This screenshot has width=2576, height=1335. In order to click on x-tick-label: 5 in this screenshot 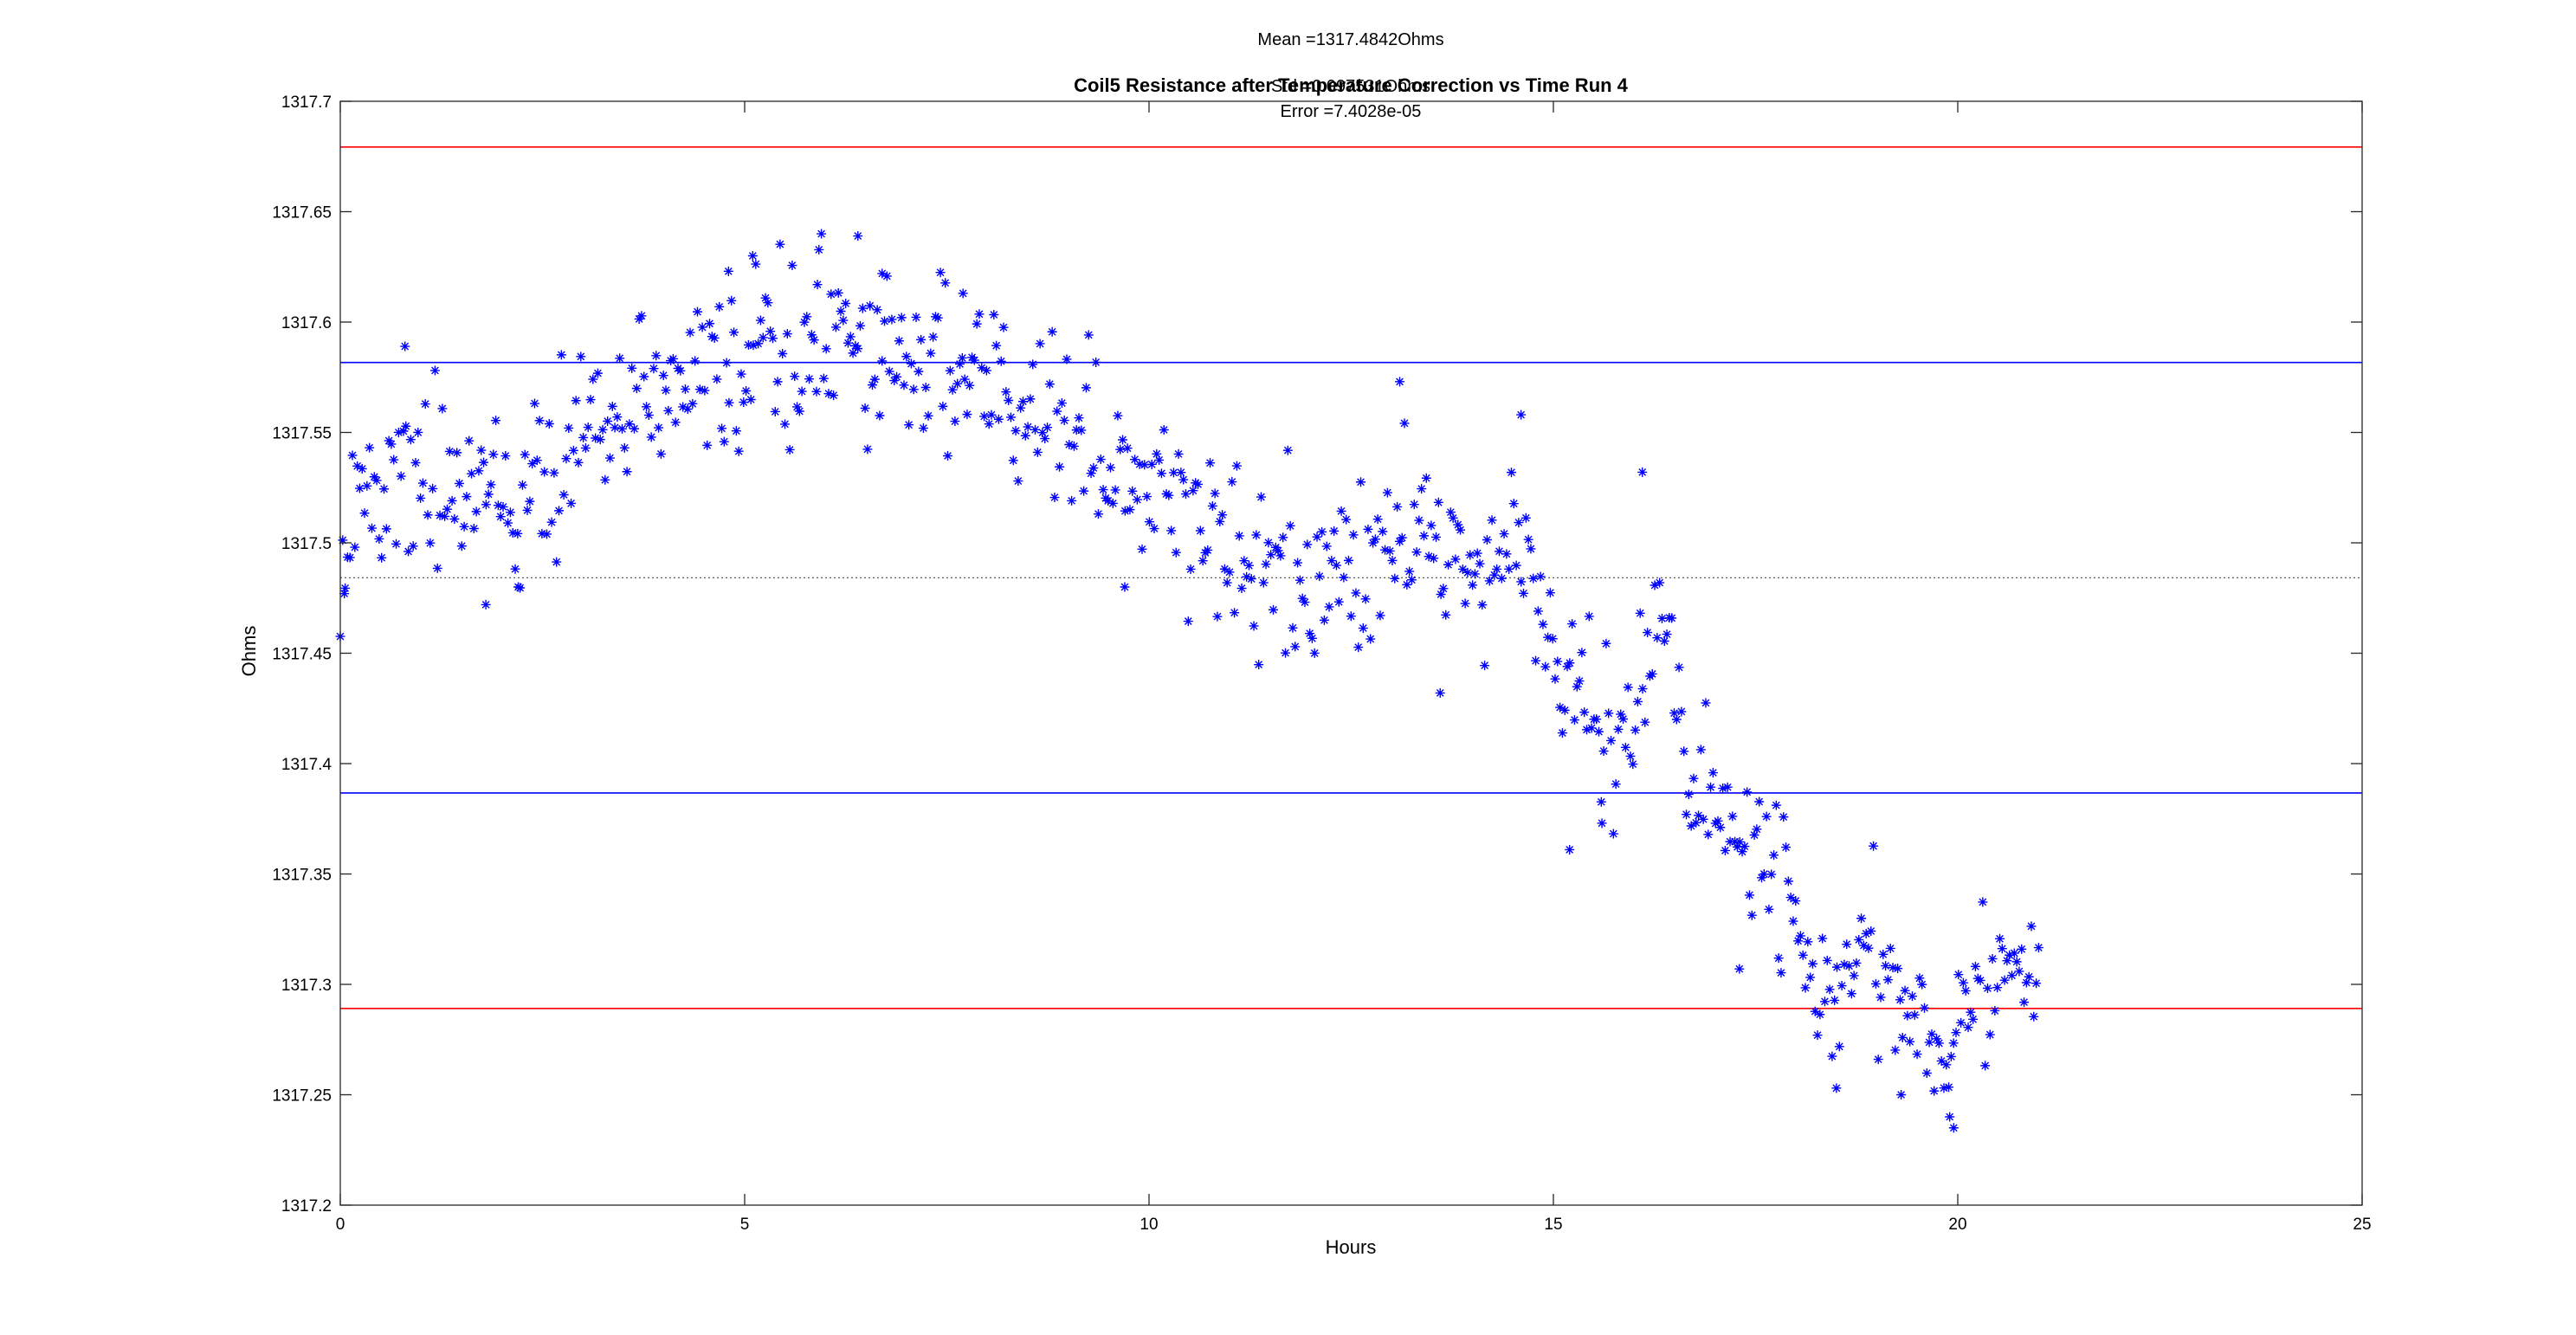, I will do `click(745, 1225)`.